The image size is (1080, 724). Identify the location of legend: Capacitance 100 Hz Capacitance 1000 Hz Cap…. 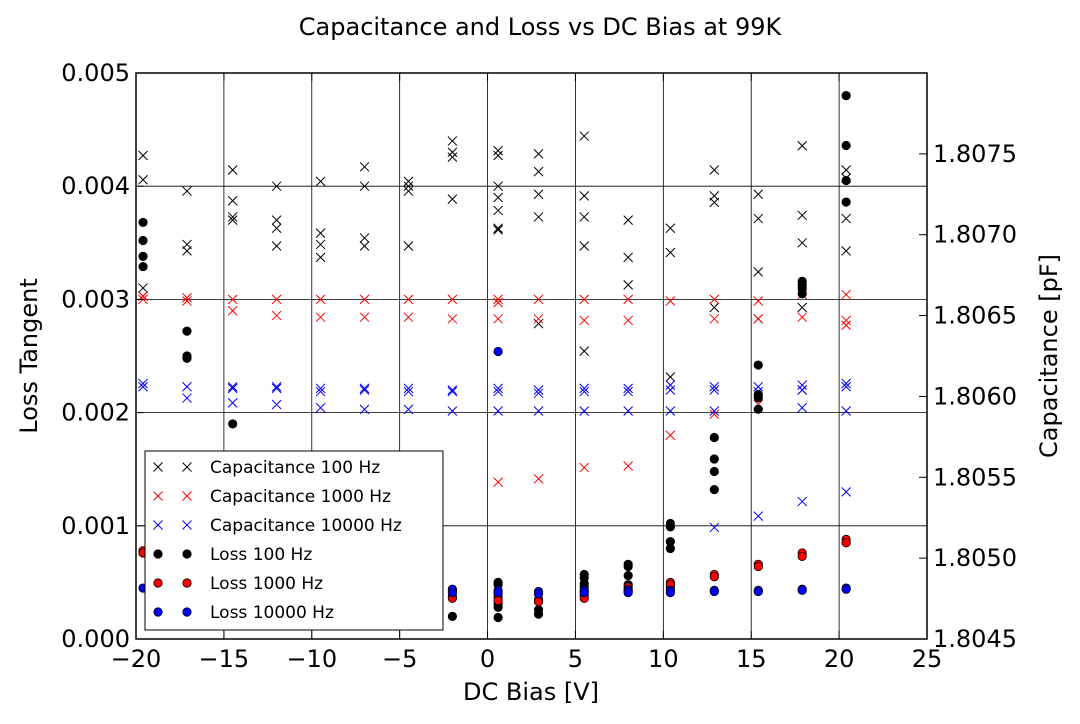
(294, 540).